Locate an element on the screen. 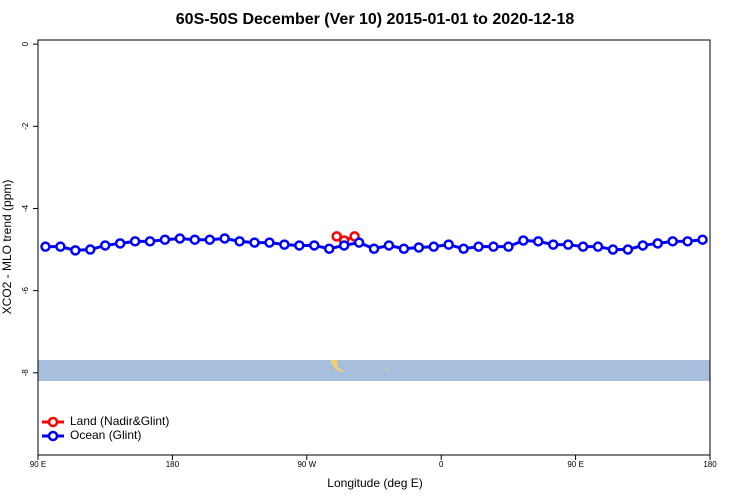 This screenshot has width=750, height=500. y-axis-label: XCO2 - MLO trend (ppm) is located at coordinates (7, 247).